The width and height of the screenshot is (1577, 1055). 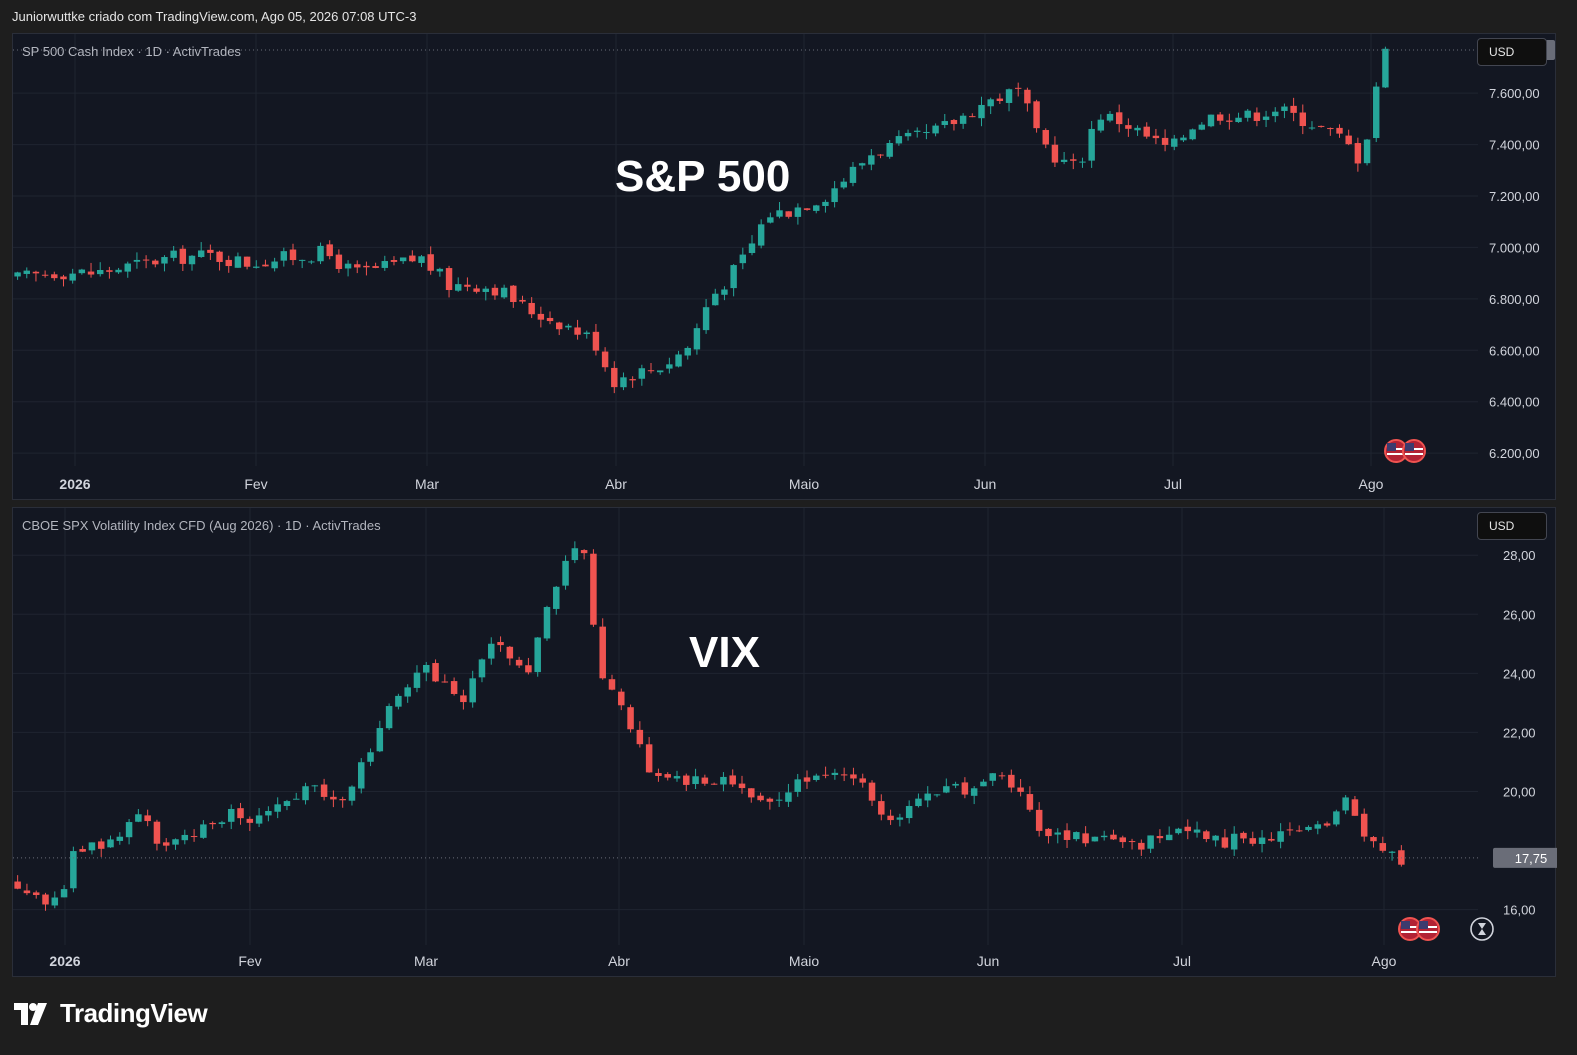 What do you see at coordinates (1482, 929) in the screenshot?
I see `hourglass-icon` at bounding box center [1482, 929].